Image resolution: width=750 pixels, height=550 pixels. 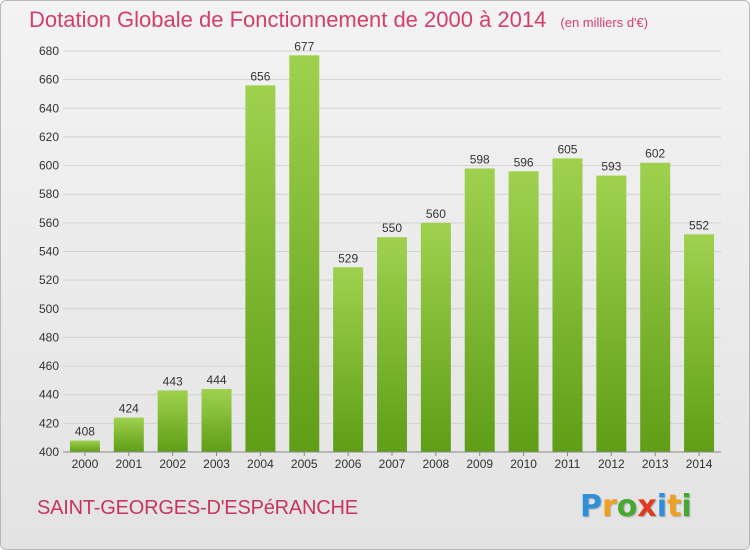 What do you see at coordinates (49, 166) in the screenshot?
I see `y-tick-label: 600` at bounding box center [49, 166].